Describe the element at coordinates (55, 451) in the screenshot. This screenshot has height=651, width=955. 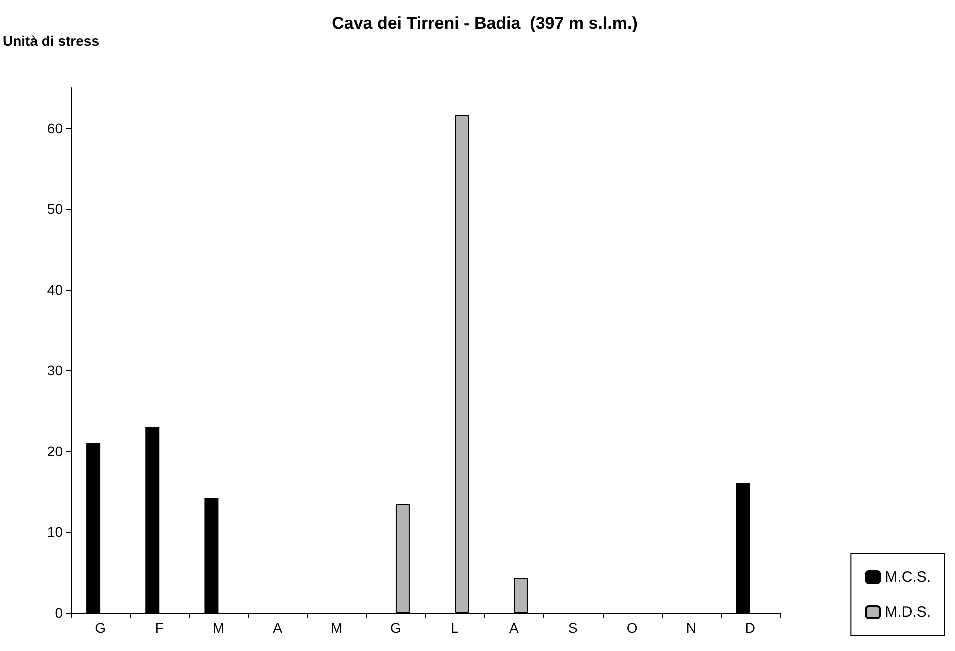
I see `y-tick-label: 20` at that location.